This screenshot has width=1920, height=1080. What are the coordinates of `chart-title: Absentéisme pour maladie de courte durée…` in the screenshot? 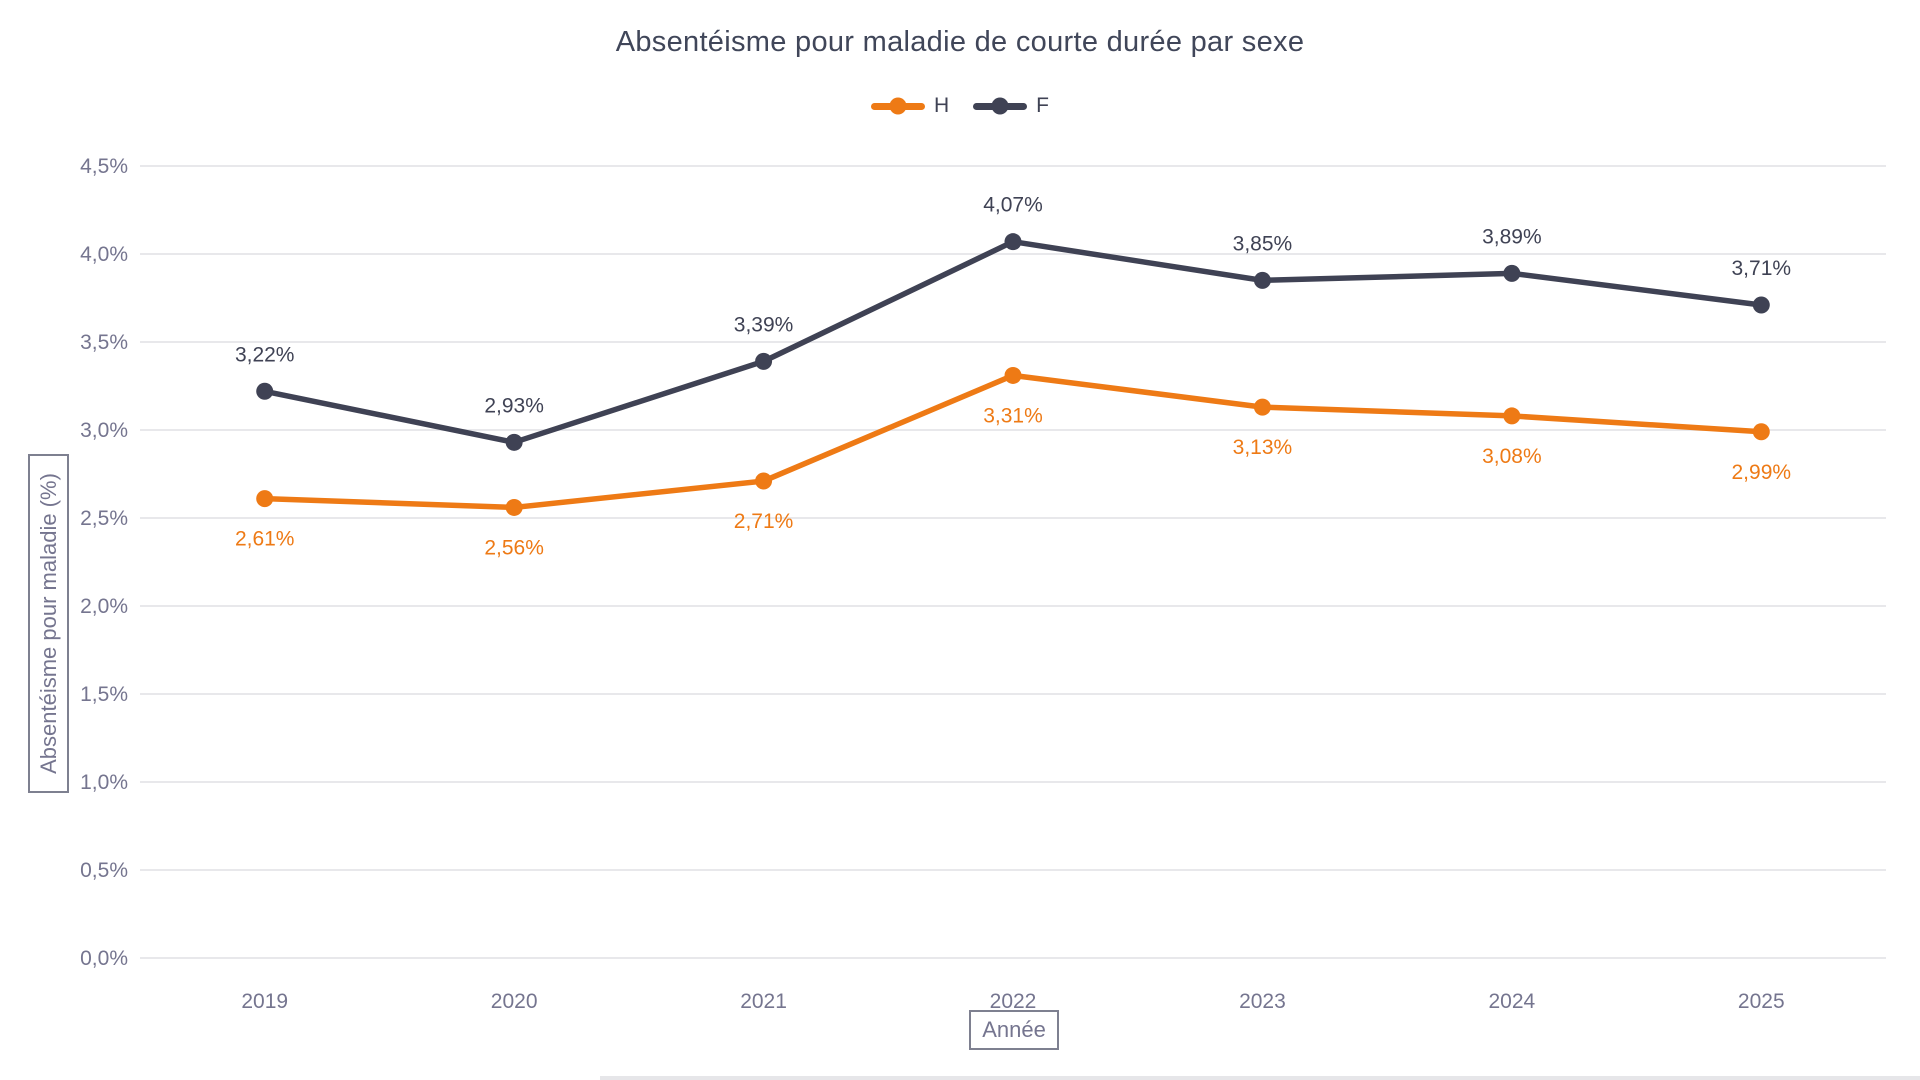 It's located at (960, 42).